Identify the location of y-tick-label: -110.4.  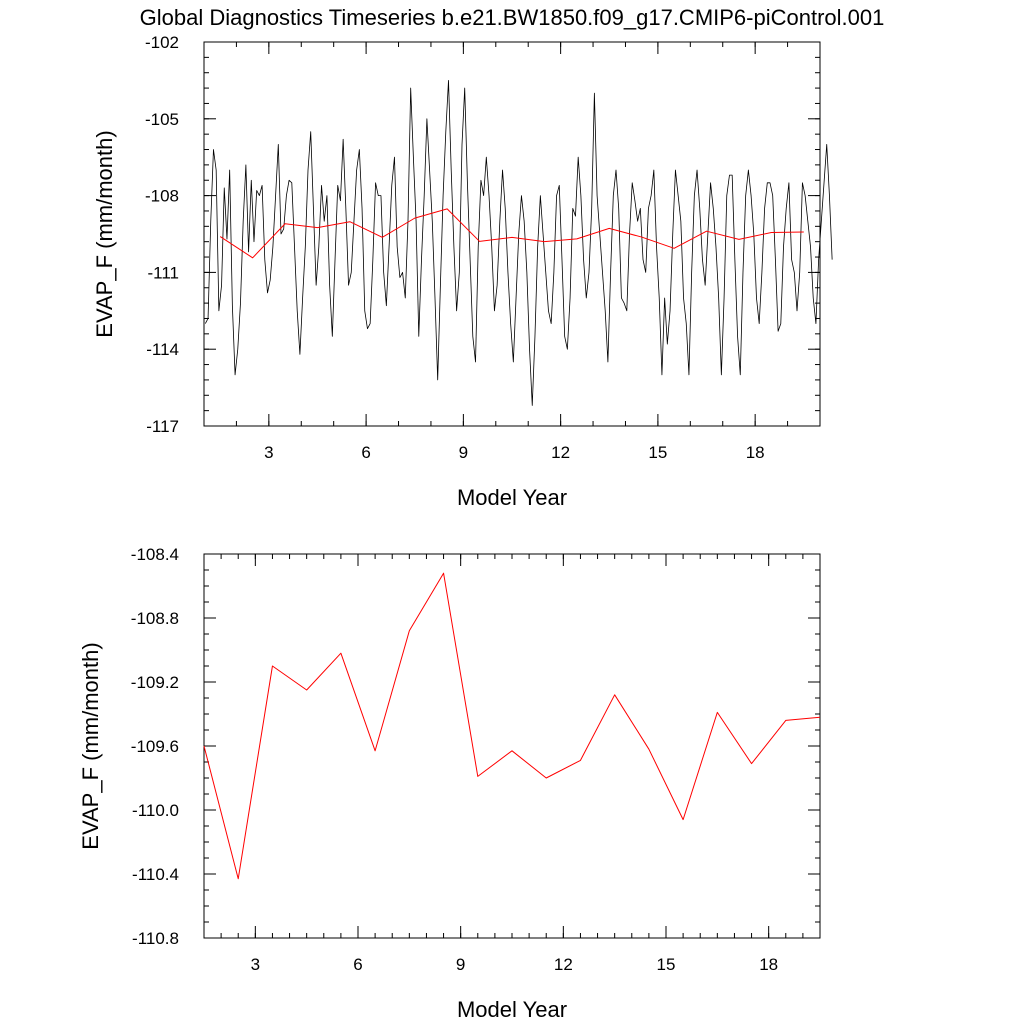
(155, 874).